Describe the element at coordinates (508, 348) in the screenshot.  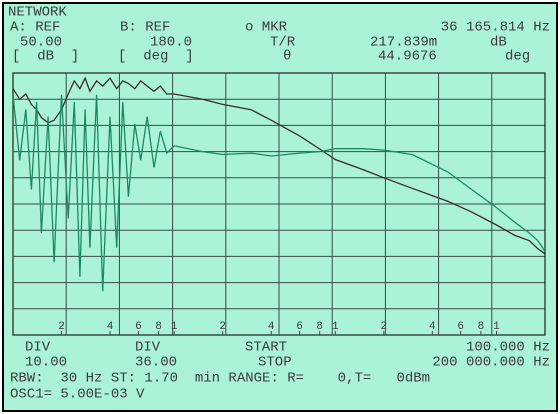
I see `start-value: 100.000 Hz` at that location.